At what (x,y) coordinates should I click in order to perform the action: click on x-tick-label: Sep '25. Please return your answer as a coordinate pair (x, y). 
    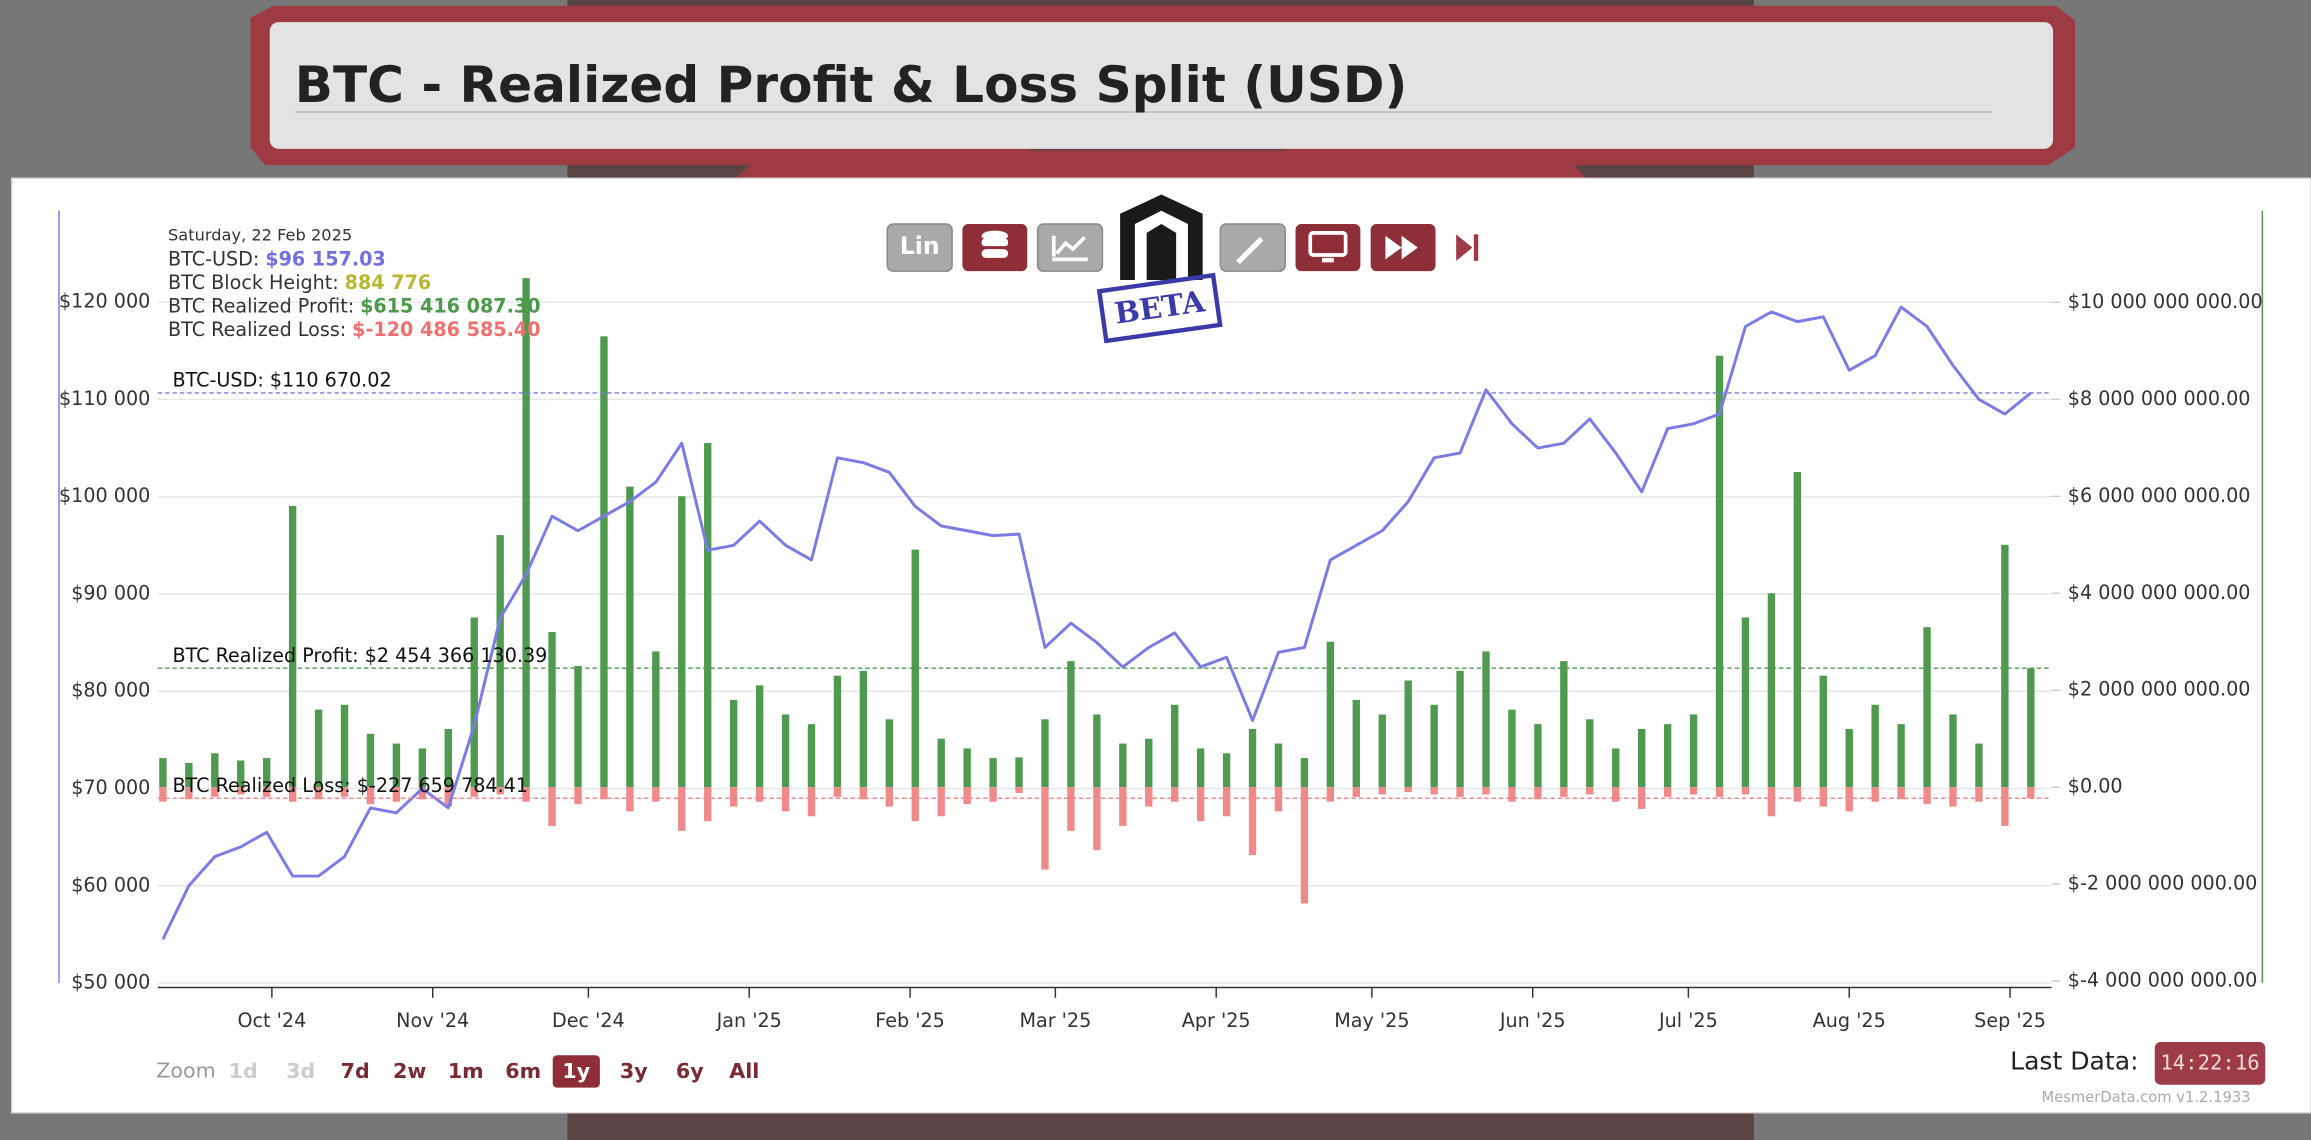
    Looking at the image, I should click on (2010, 1020).